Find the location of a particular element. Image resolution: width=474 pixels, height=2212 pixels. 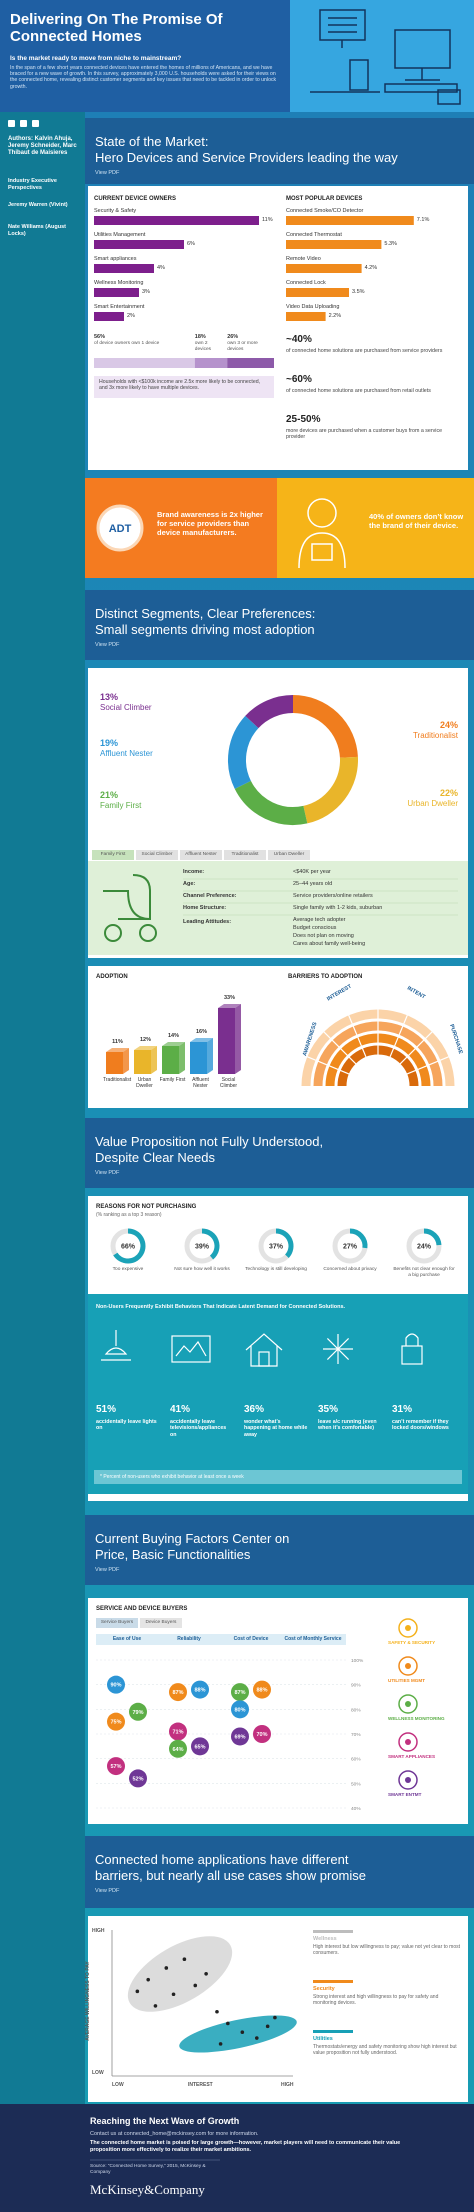

tab-label: Social Climber is located at coordinates (157, 854).